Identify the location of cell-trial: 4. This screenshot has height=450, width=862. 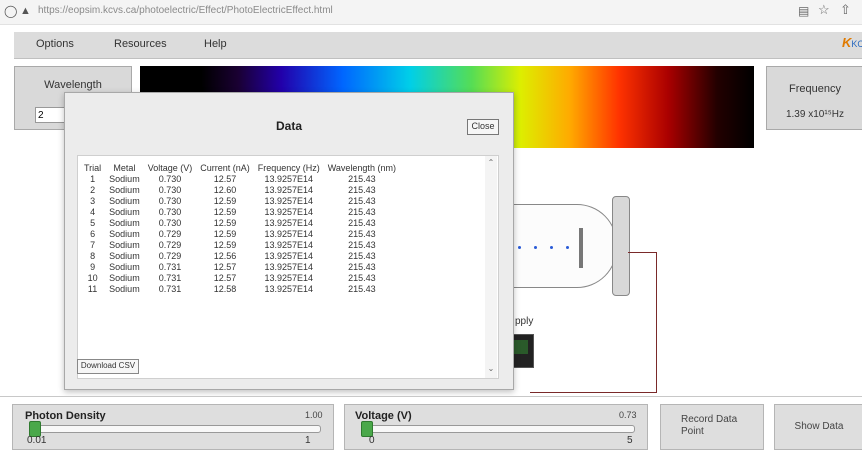
(93, 211).